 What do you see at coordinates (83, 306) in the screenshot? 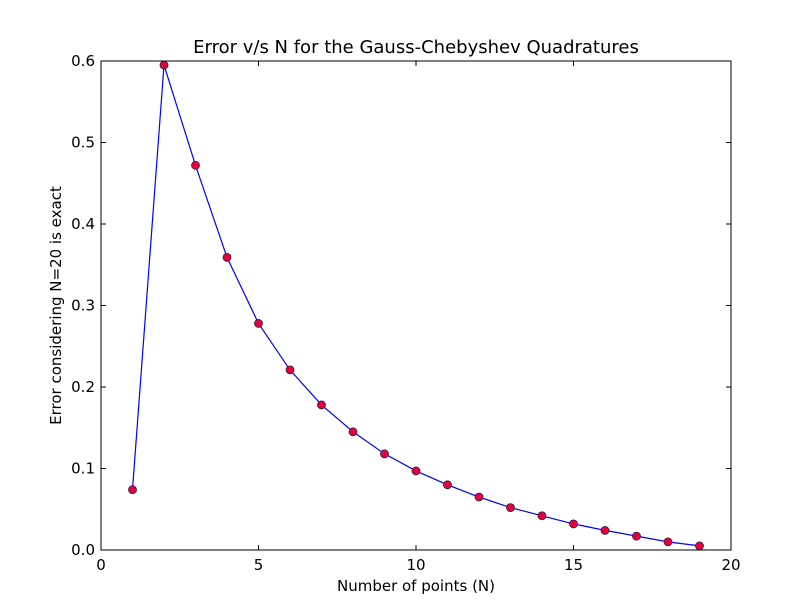
I see `y-tick-label: 0.3` at bounding box center [83, 306].